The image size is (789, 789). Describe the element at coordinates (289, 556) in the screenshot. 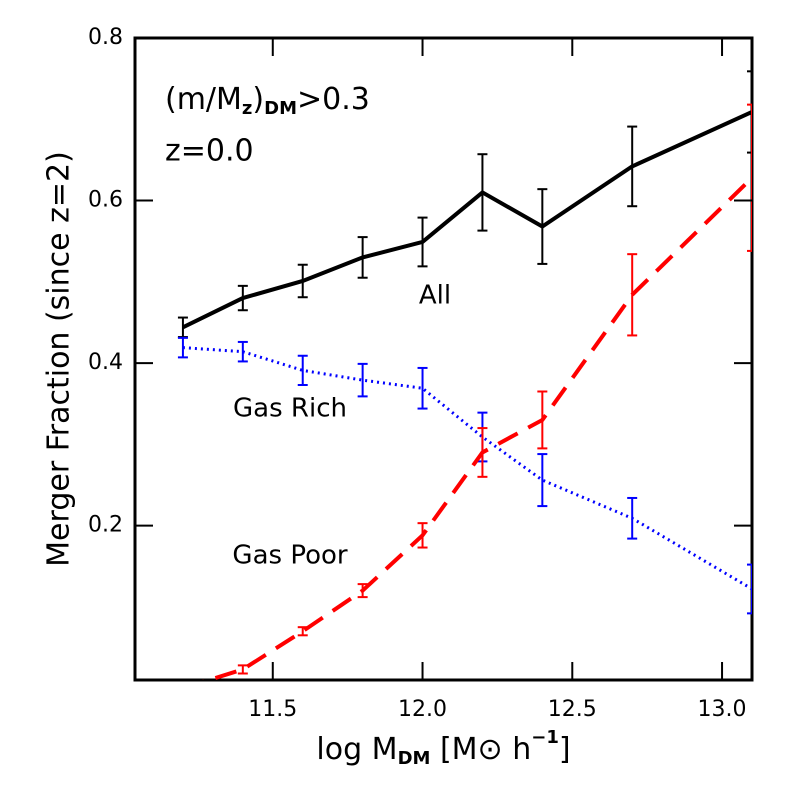

I see `series-label: Gas Poor` at that location.